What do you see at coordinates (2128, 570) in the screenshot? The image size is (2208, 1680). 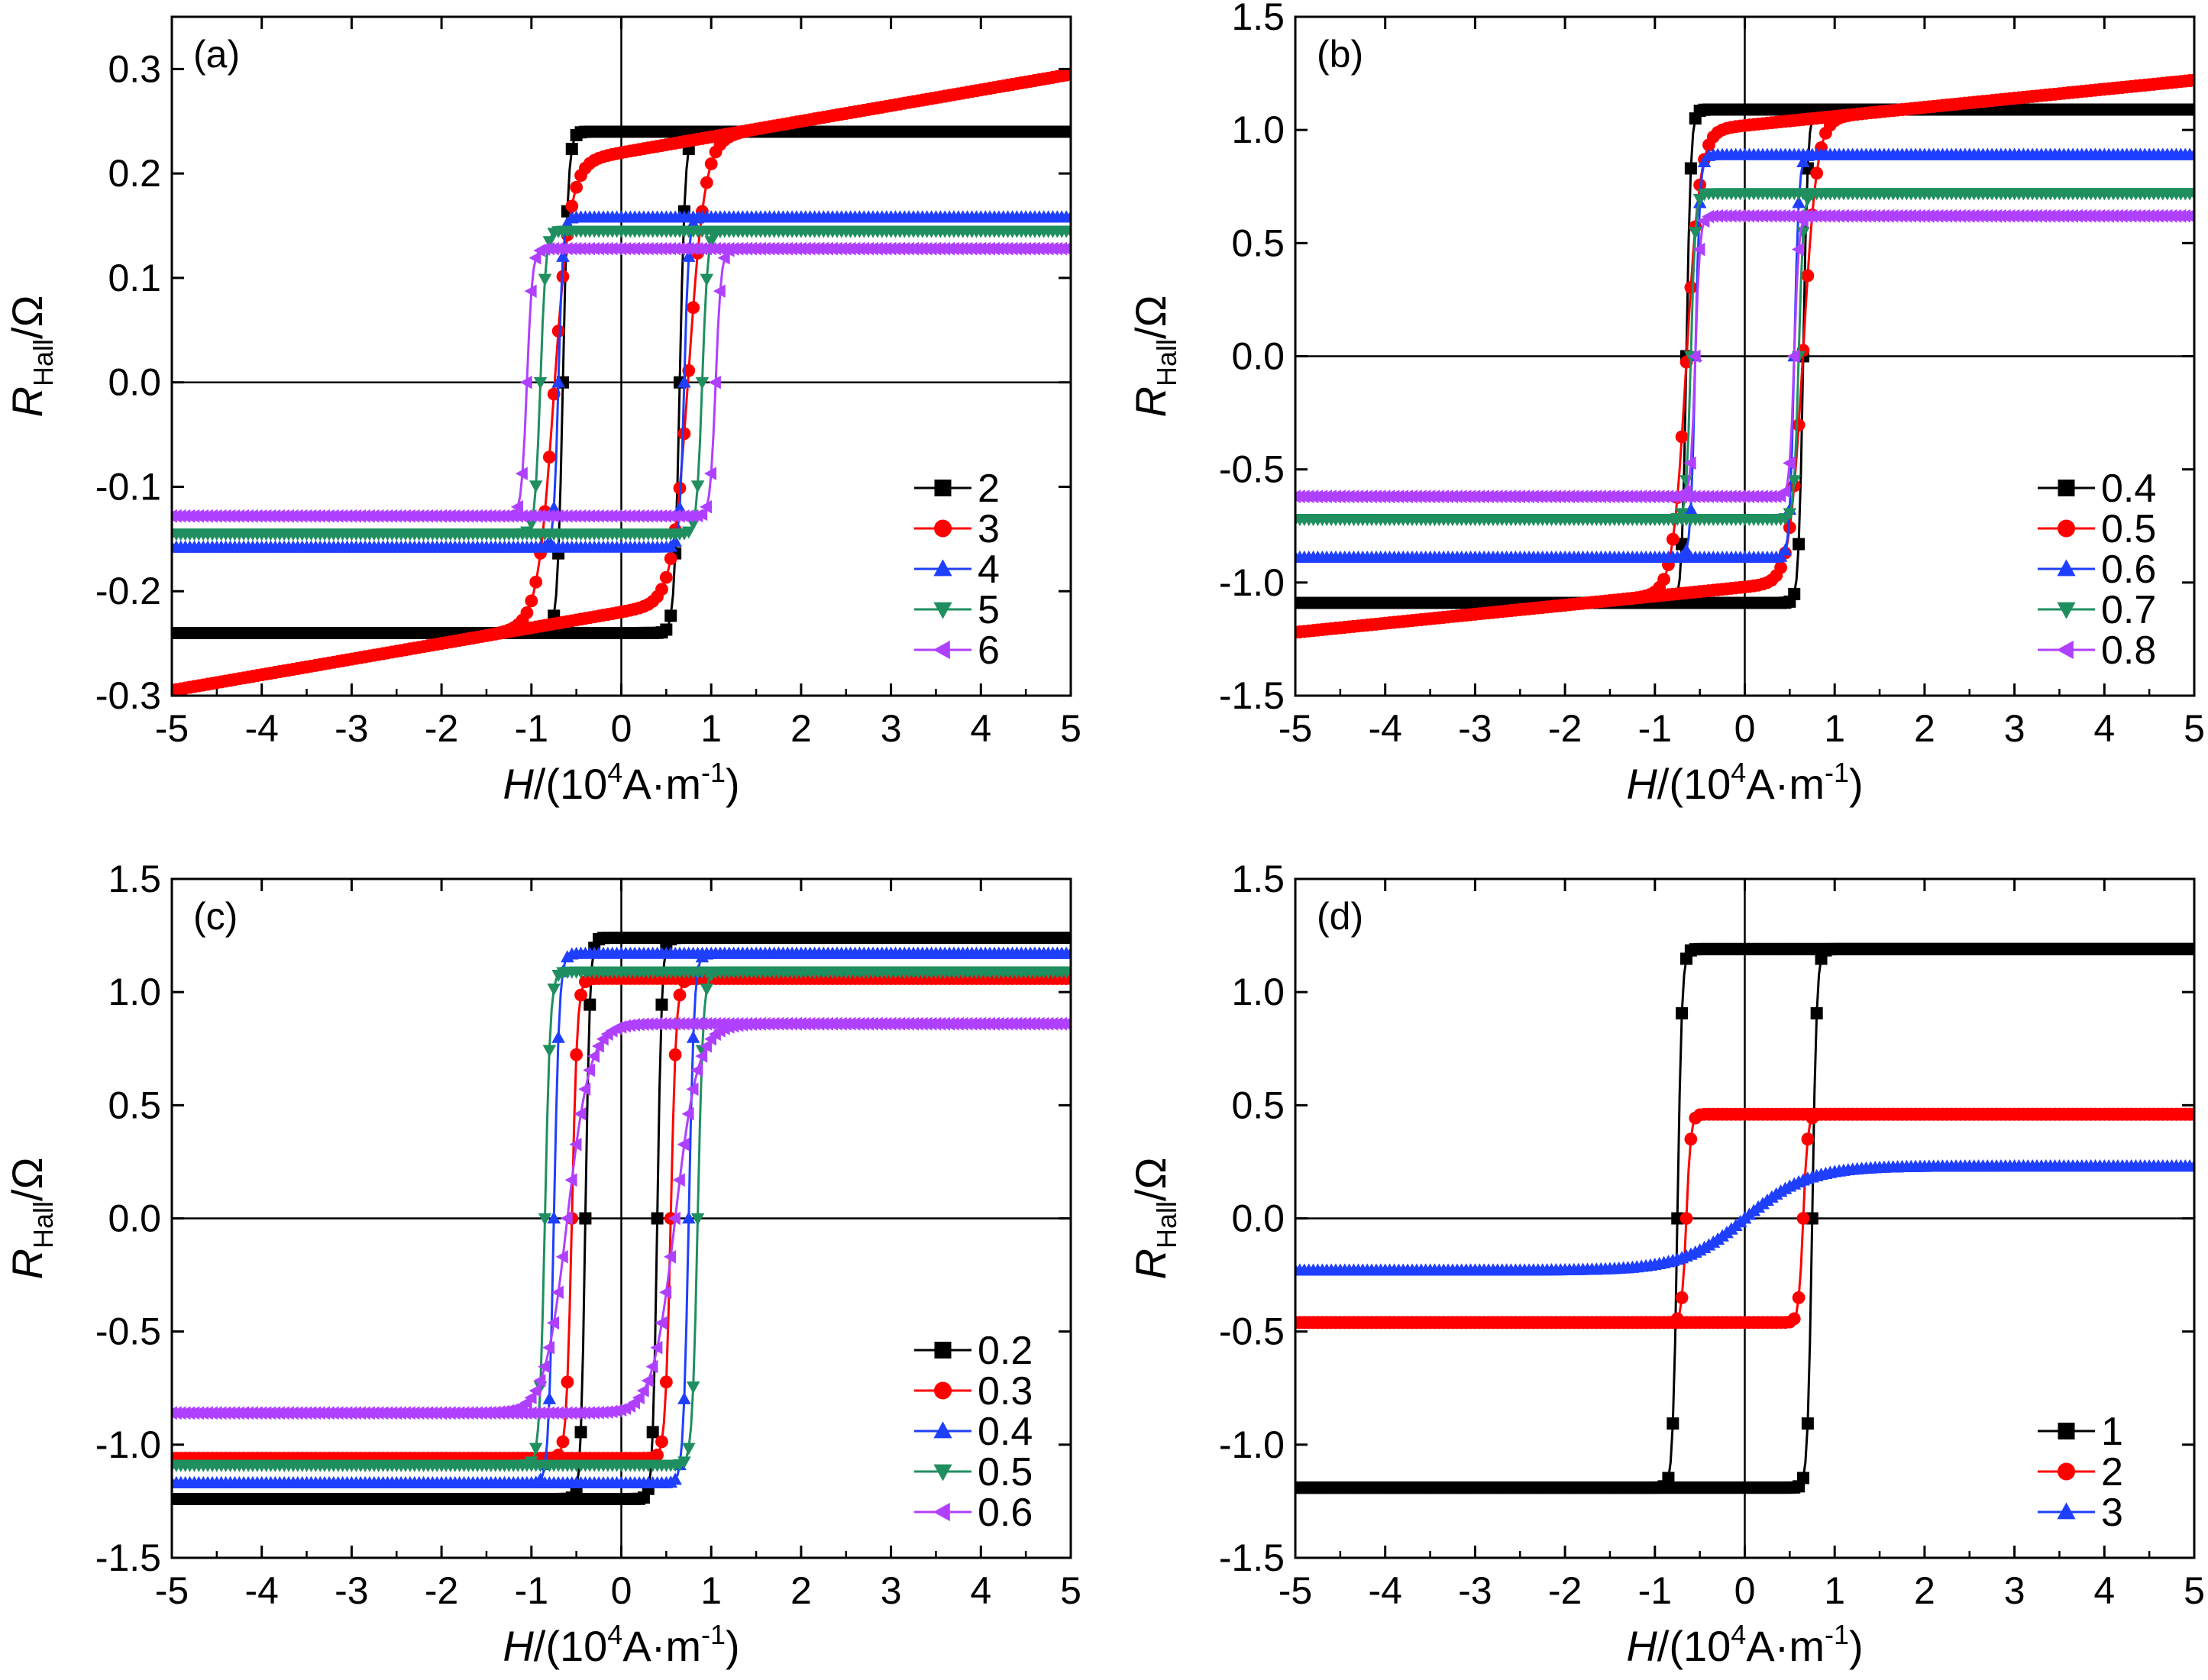 I see `legend-label: 0.6` at bounding box center [2128, 570].